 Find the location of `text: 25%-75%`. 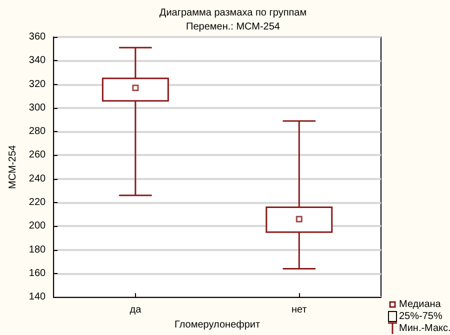

text: 25%-75% is located at coordinates (420, 316).